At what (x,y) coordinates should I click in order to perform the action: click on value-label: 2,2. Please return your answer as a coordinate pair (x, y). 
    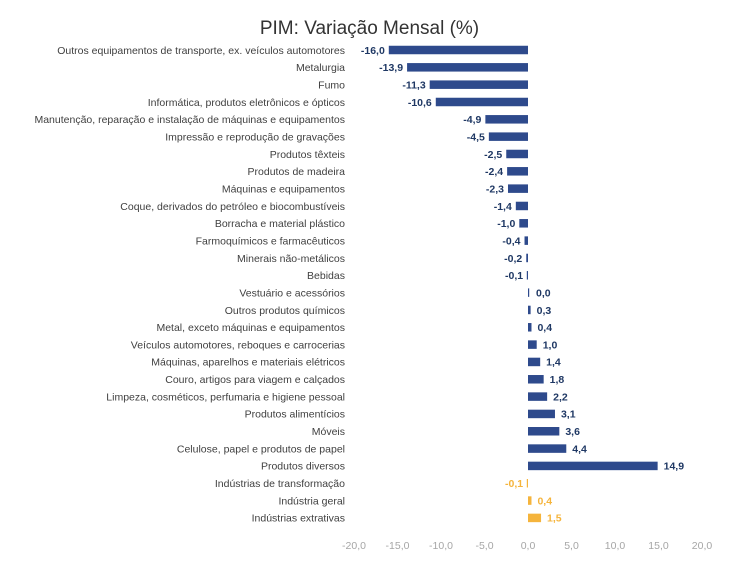
    Looking at the image, I should click on (560, 397).